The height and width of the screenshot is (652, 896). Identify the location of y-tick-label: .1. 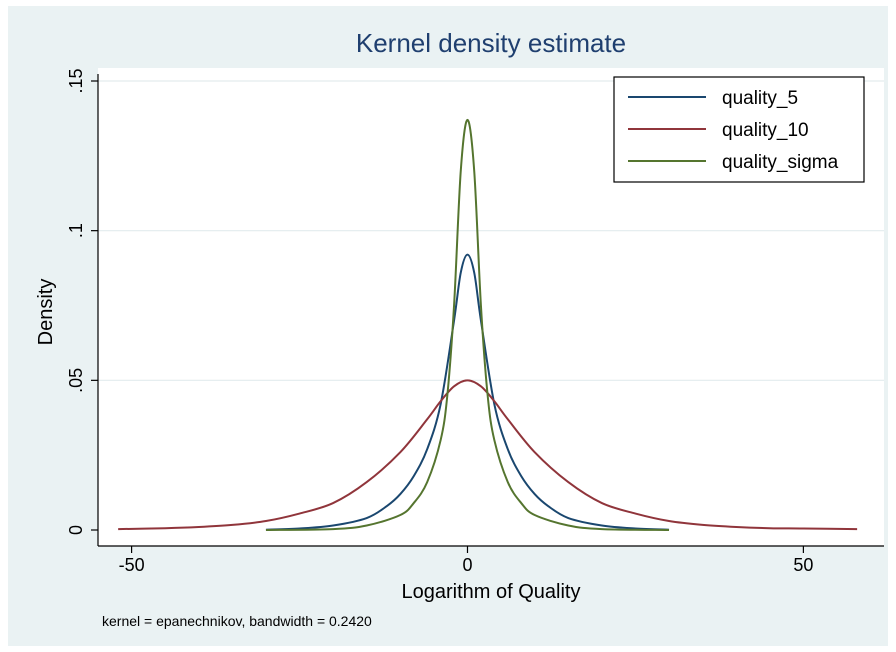
(76, 230).